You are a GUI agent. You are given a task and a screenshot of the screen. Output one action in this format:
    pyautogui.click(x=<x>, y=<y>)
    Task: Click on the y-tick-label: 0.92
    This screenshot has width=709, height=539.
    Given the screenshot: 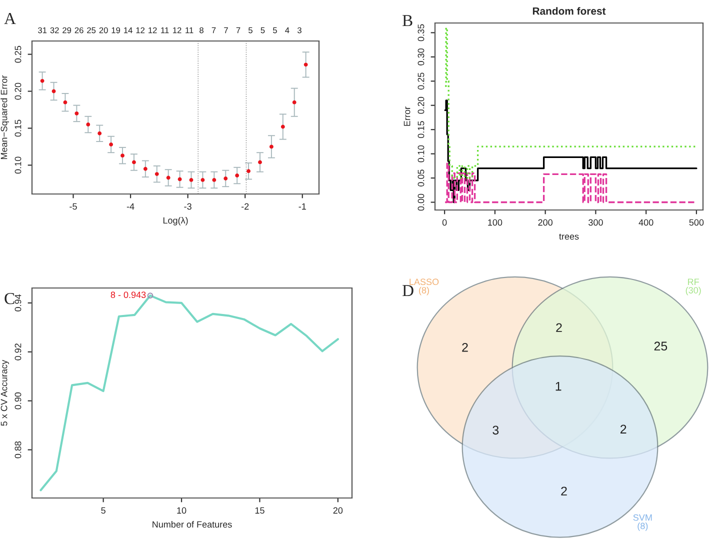 What is the action you would take?
    pyautogui.click(x=18, y=352)
    